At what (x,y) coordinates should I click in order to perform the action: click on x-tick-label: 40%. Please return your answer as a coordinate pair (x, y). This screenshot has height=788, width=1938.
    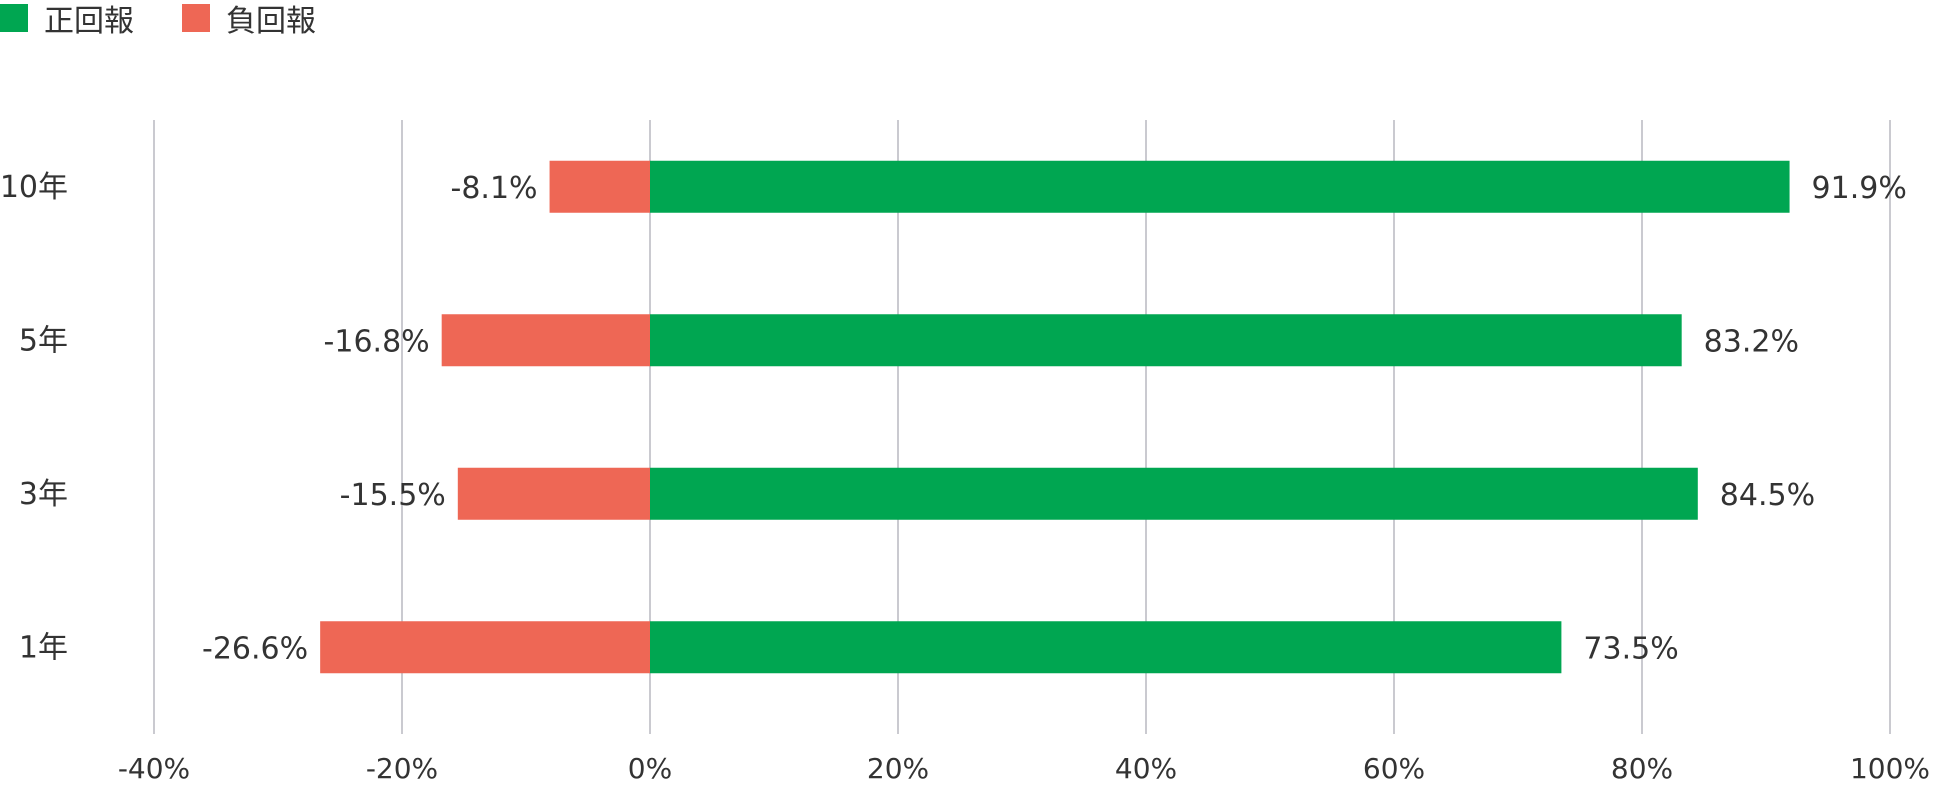
    Looking at the image, I should click on (1146, 768).